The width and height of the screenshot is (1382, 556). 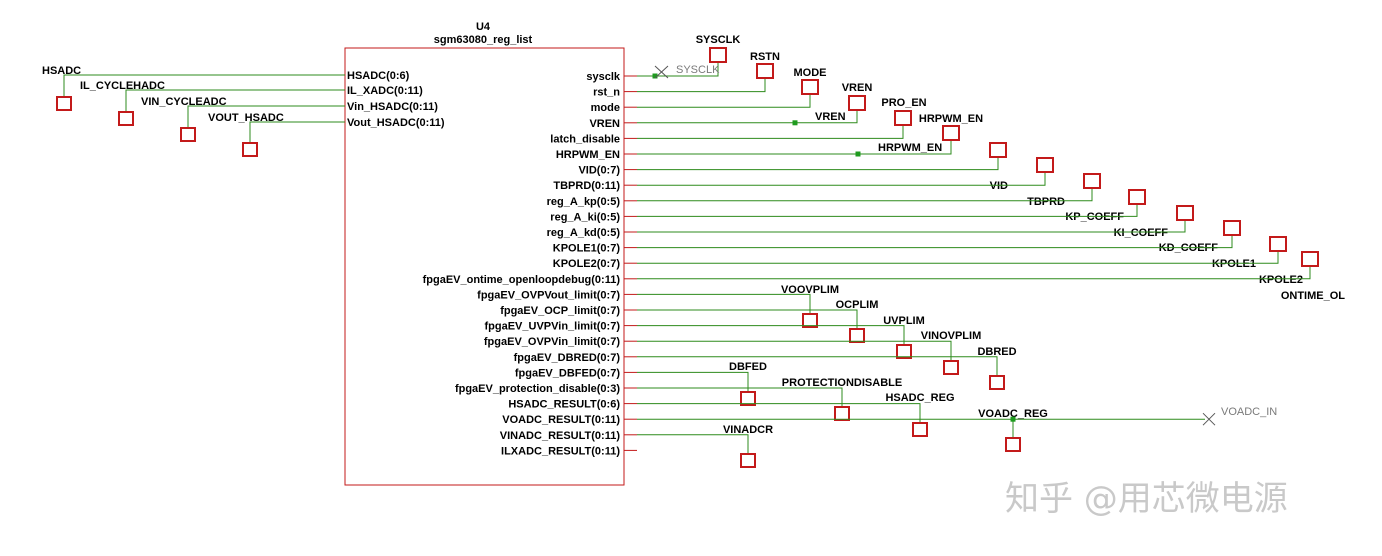 What do you see at coordinates (561, 420) in the screenshot?
I see `pin-label-22: VOADC_RESULT(0:11)` at bounding box center [561, 420].